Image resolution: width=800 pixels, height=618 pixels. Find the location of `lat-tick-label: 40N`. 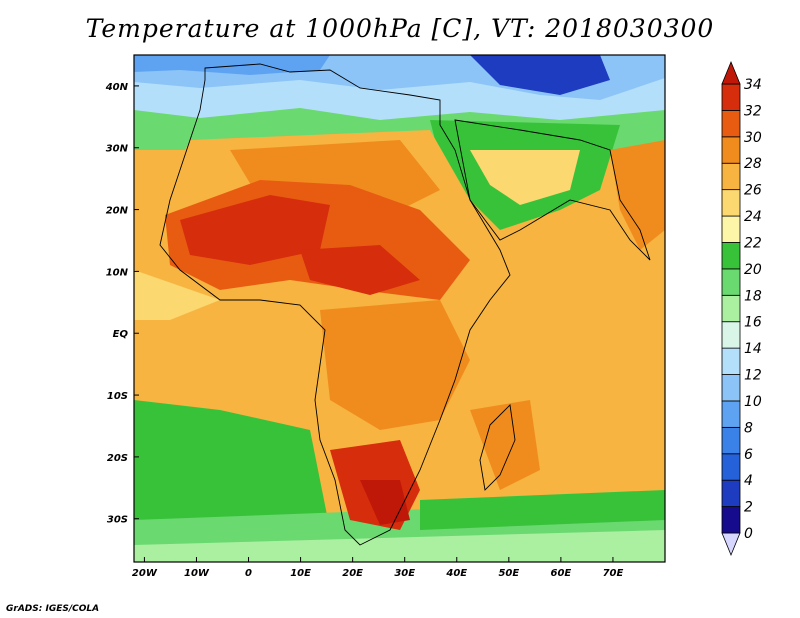

lat-tick-label: 40N is located at coordinates (117, 87).